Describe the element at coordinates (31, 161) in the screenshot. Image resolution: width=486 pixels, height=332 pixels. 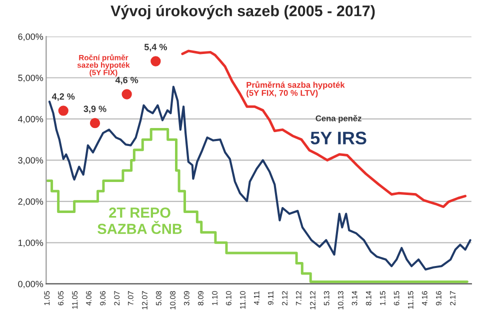
I see `y-tick-label: 3,00%` at that location.